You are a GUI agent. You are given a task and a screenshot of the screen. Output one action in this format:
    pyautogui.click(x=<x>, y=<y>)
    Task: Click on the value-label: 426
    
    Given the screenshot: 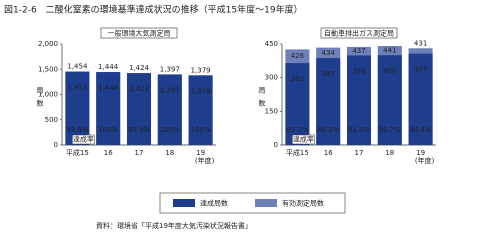 What is the action you would take?
    pyautogui.click(x=298, y=56)
    